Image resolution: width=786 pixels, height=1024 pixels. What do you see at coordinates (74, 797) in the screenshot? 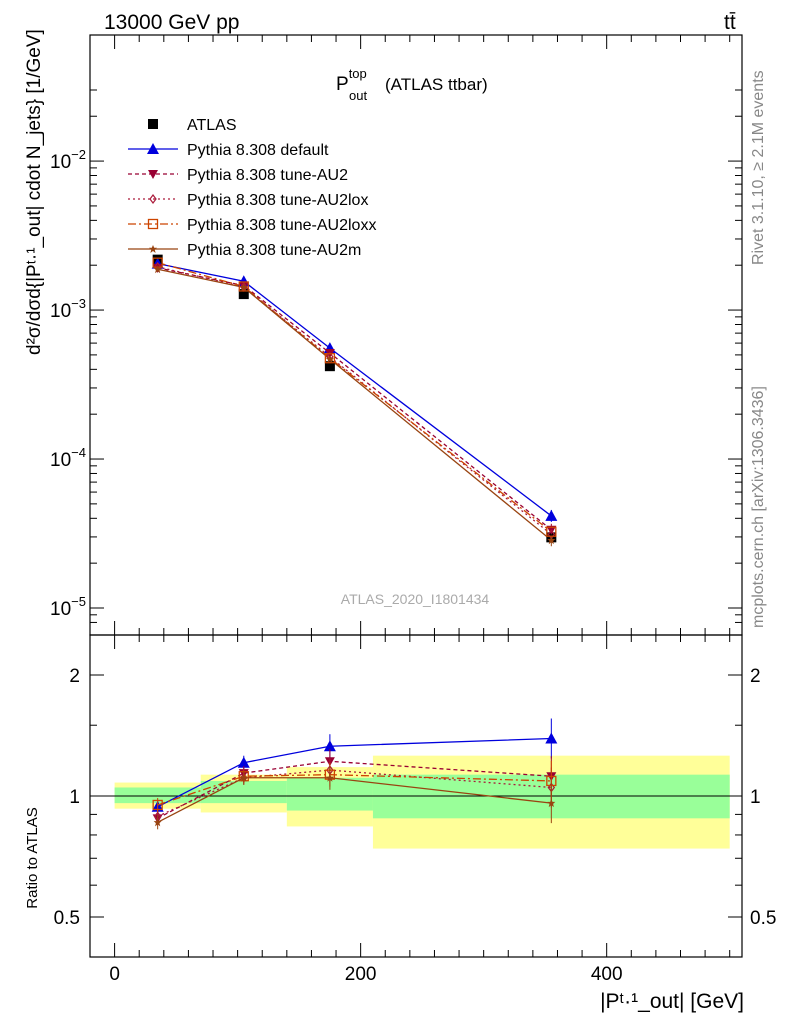
I see `ratio-ytick-label-left-1: 1` at bounding box center [74, 797].